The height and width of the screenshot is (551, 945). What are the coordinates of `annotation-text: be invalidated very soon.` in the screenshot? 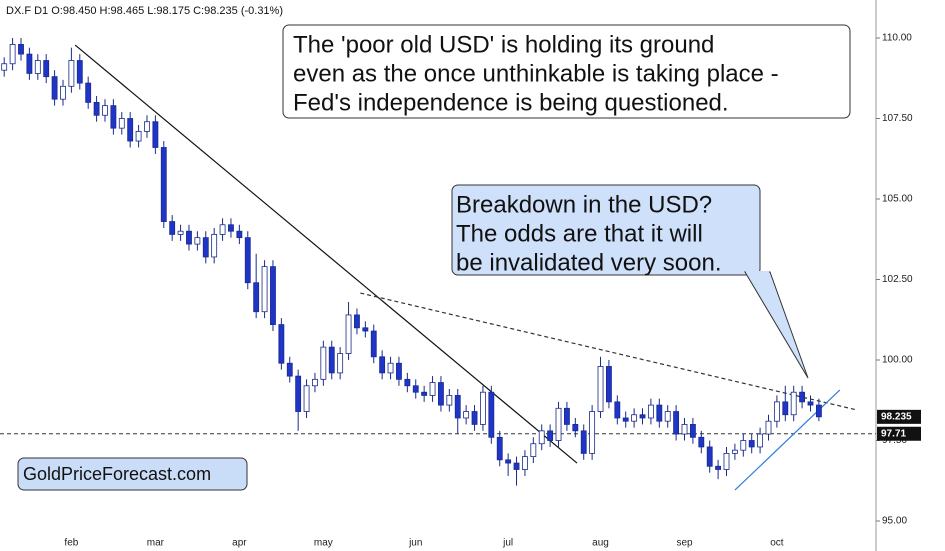 It's located at (589, 262).